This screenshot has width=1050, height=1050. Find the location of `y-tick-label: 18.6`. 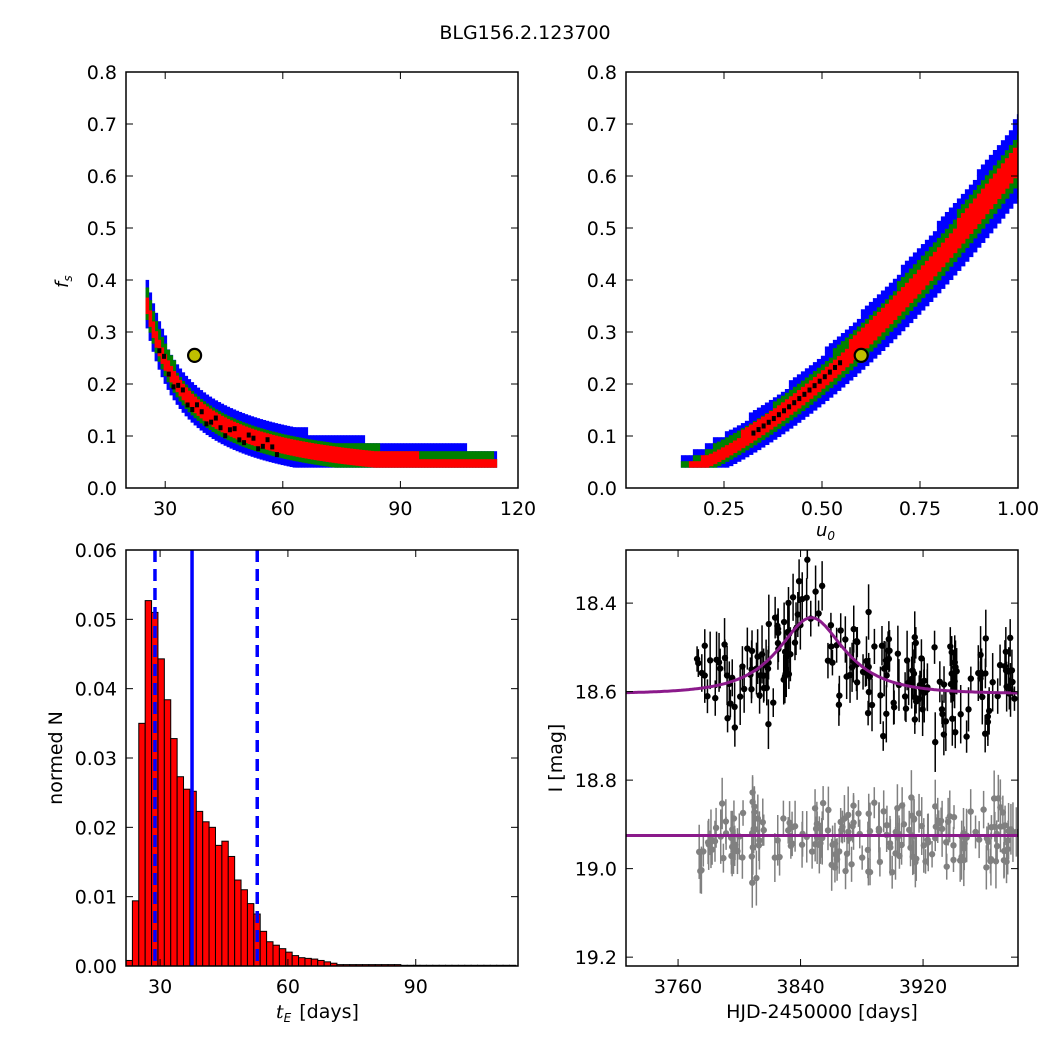

y-tick-label: 18.6 is located at coordinates (596, 693).